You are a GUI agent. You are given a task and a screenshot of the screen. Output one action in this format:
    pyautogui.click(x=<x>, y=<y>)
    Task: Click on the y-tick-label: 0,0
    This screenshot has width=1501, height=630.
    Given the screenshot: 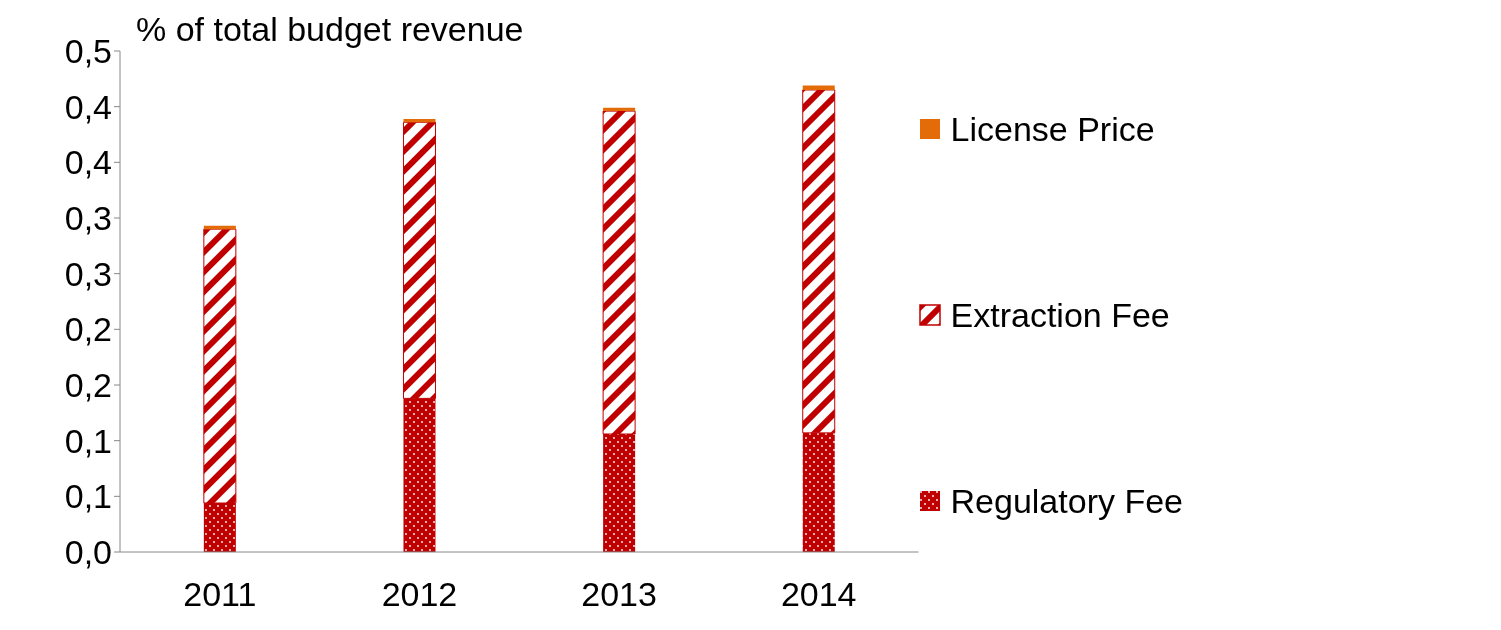 What is the action you would take?
    pyautogui.click(x=88, y=552)
    